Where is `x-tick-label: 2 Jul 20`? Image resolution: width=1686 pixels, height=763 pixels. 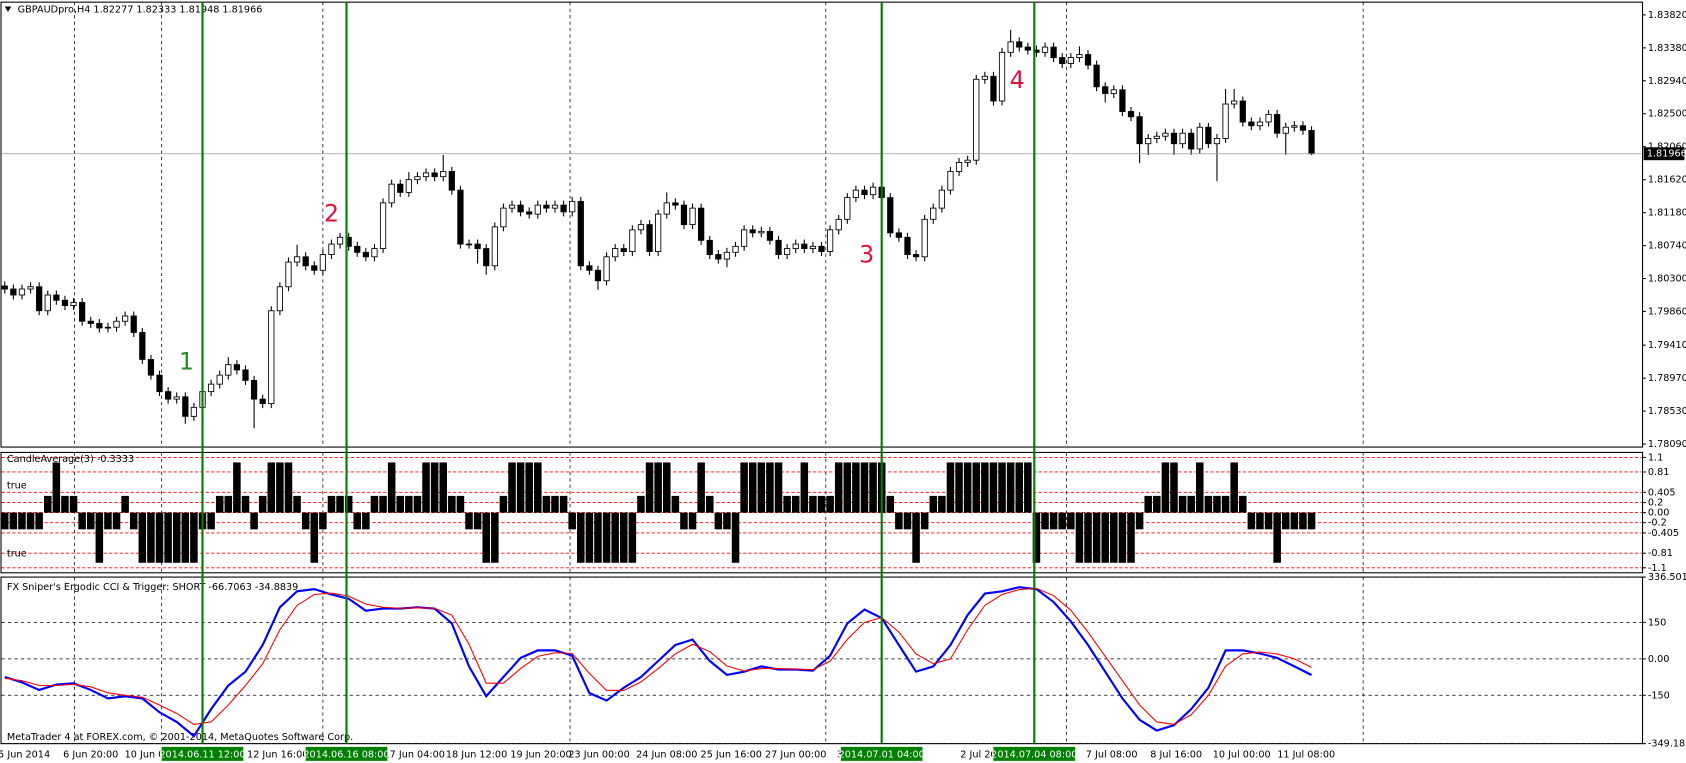
x-tick-label: 2 Jul 20 is located at coordinates (978, 754).